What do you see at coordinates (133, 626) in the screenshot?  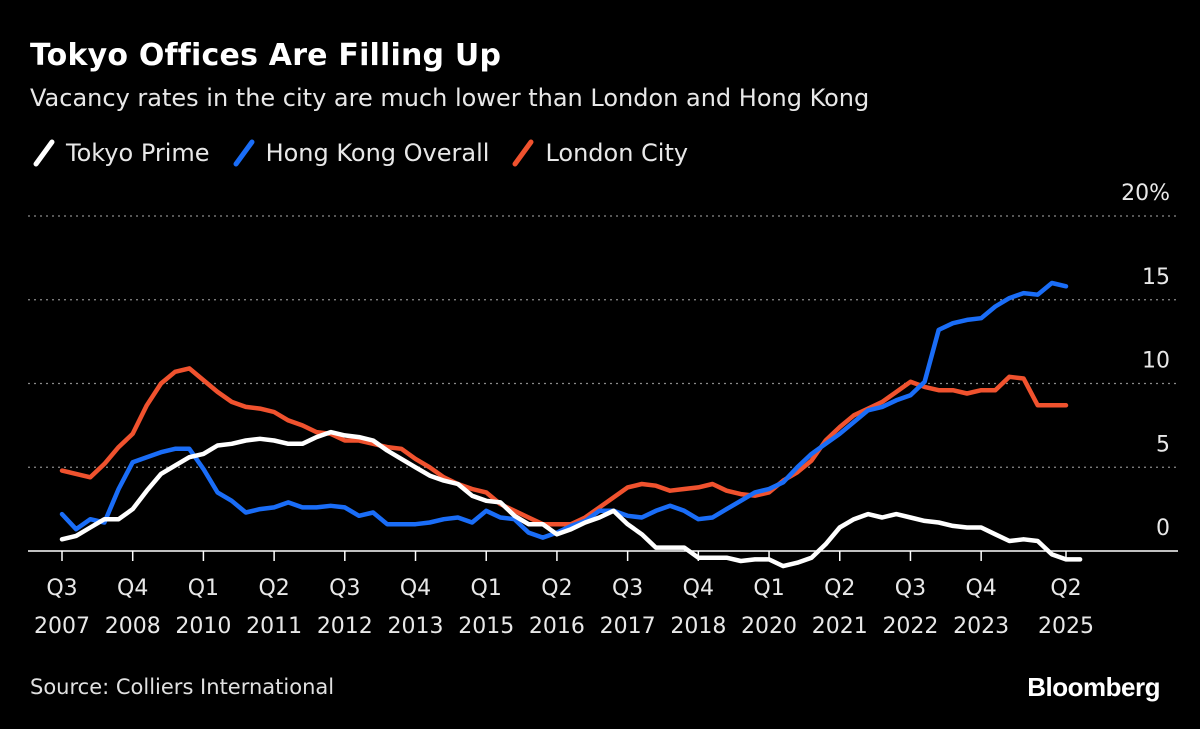 I see `x-tick-year: 2008` at bounding box center [133, 626].